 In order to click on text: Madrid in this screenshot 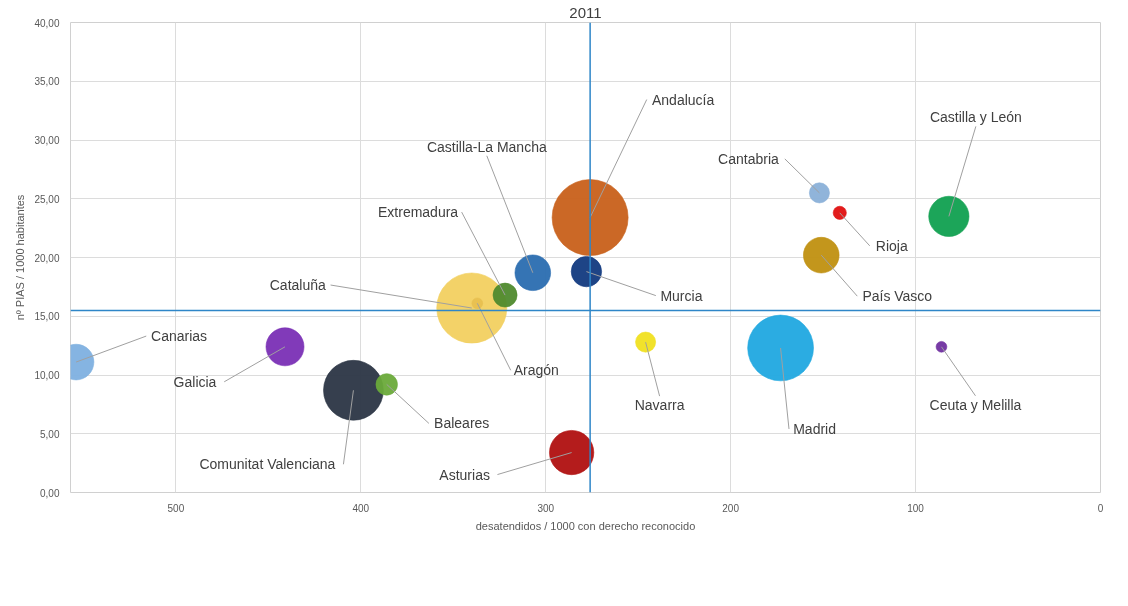, I will do `click(814, 428)`.